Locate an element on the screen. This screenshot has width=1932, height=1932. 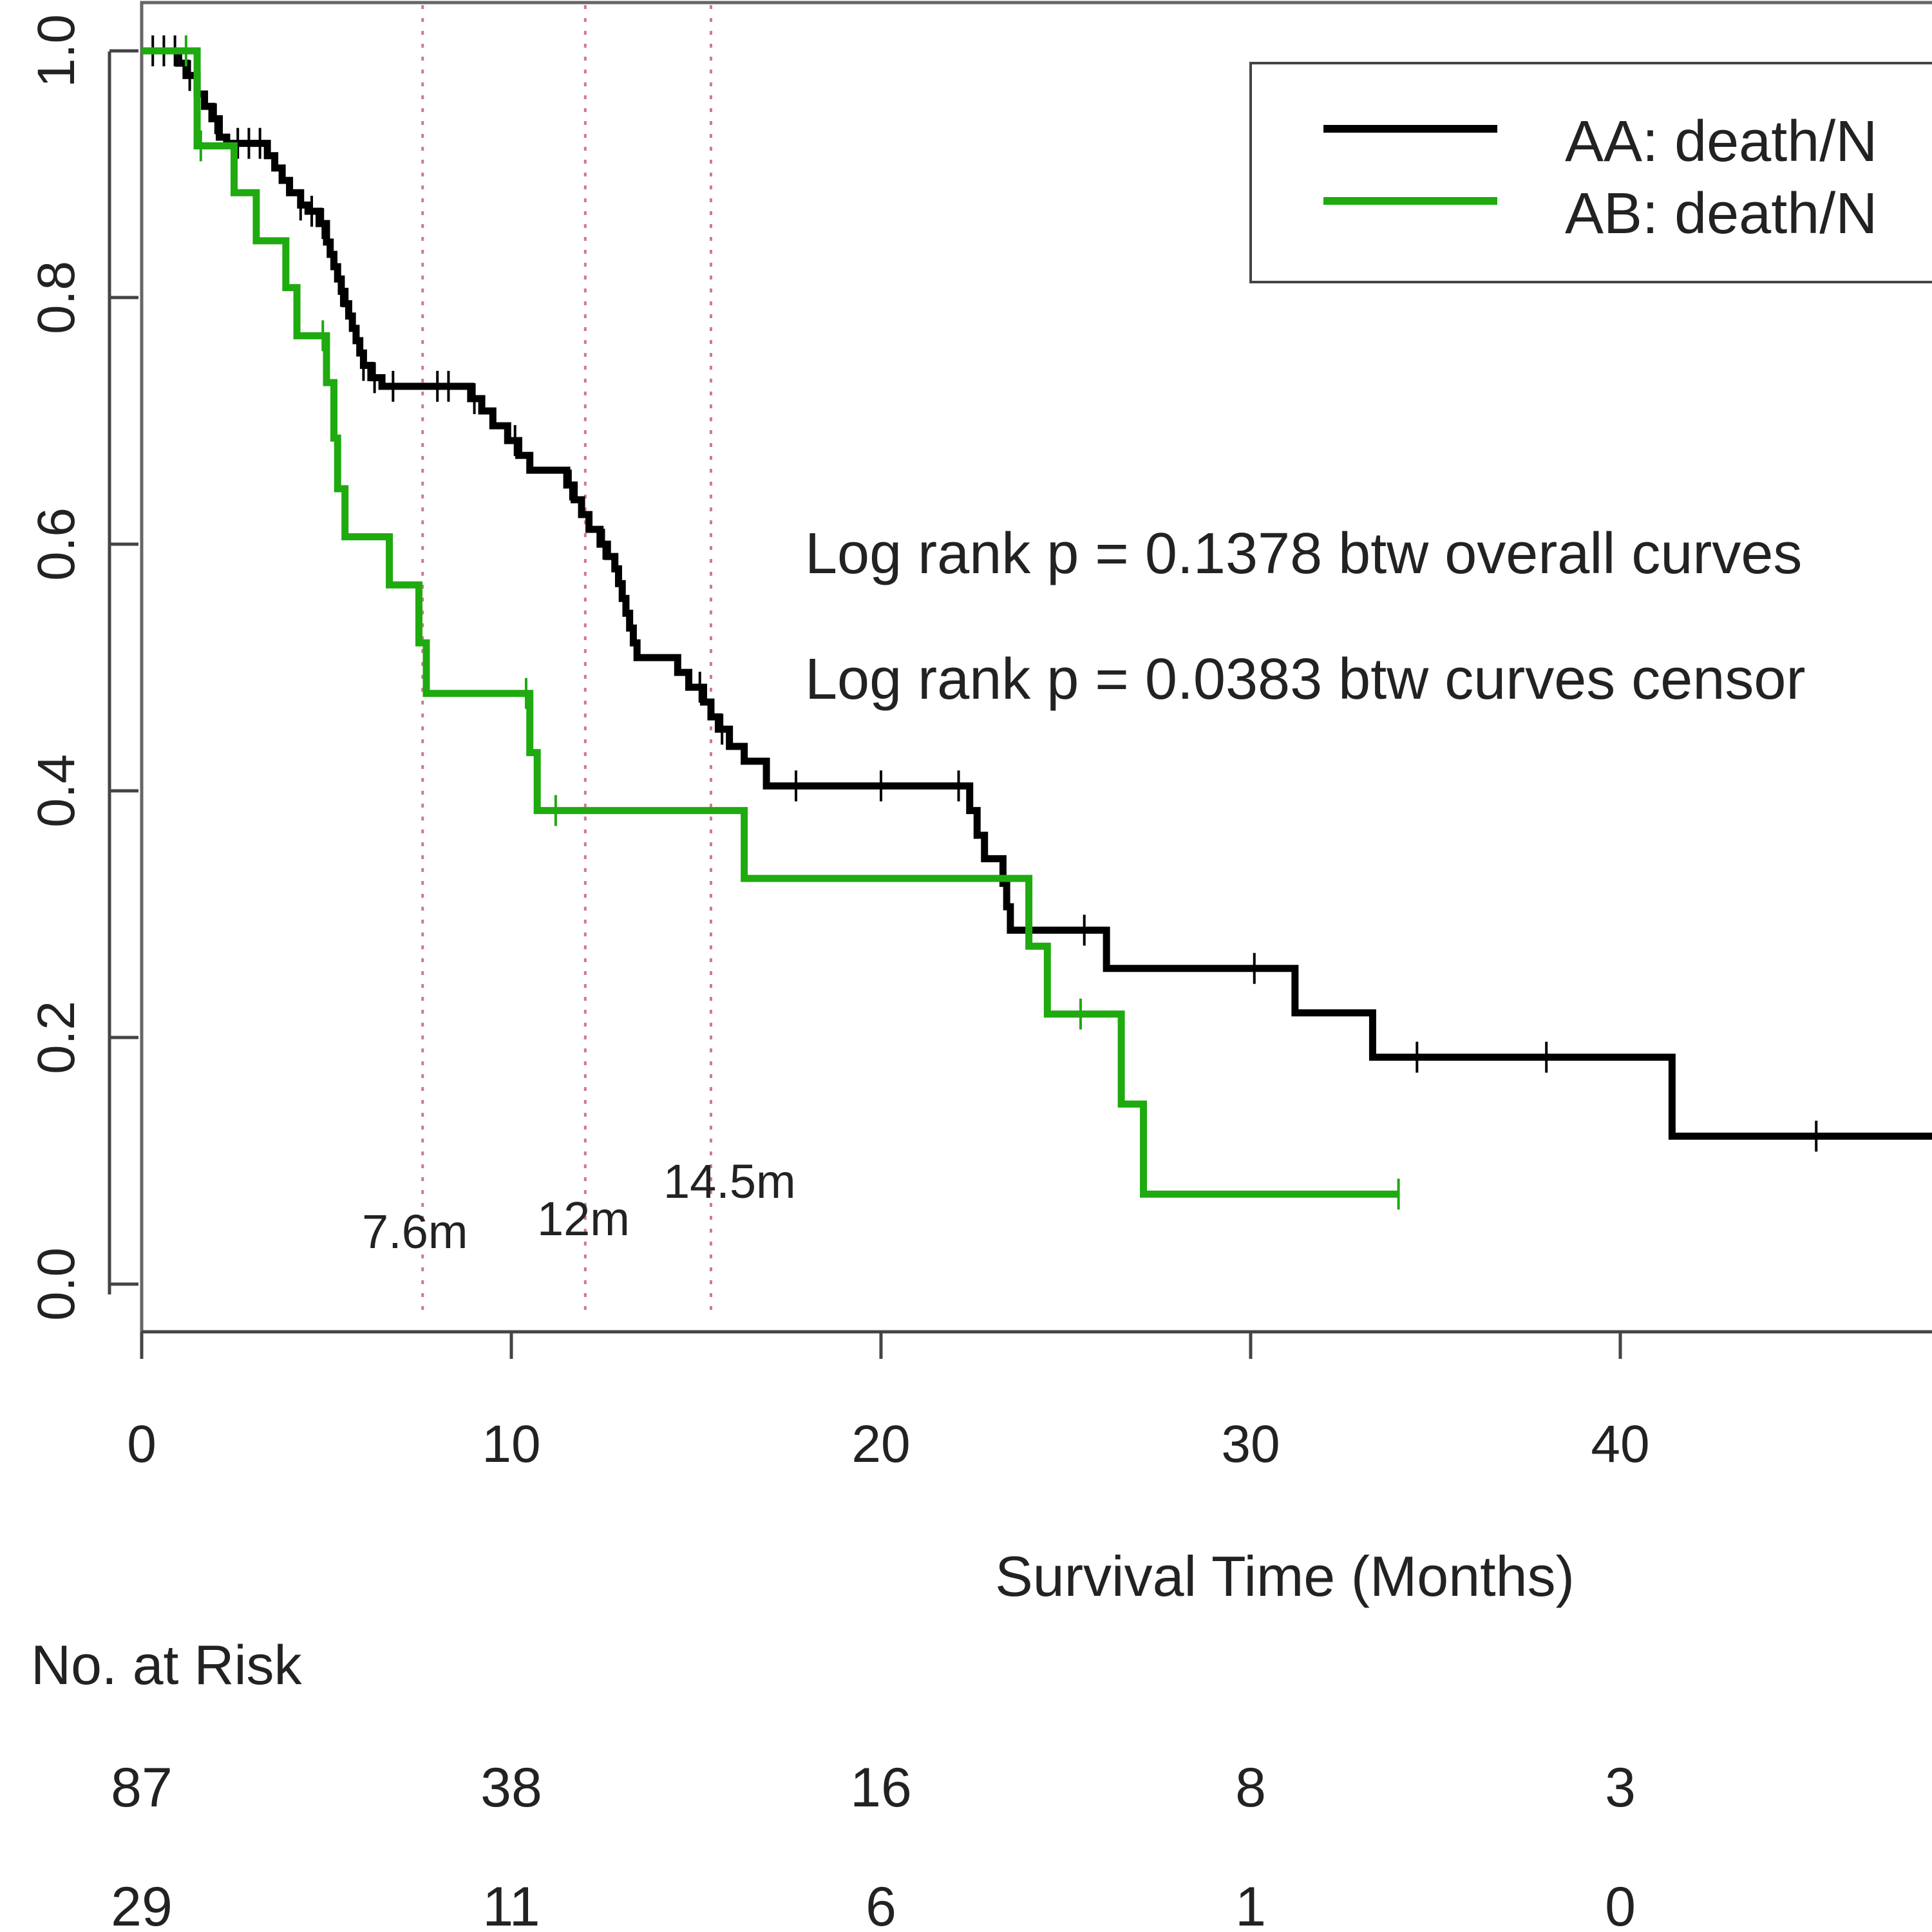
y-axis: 0.0 0.2 0.4 0.6 0.8 1.0 is located at coordinates (83, 667).